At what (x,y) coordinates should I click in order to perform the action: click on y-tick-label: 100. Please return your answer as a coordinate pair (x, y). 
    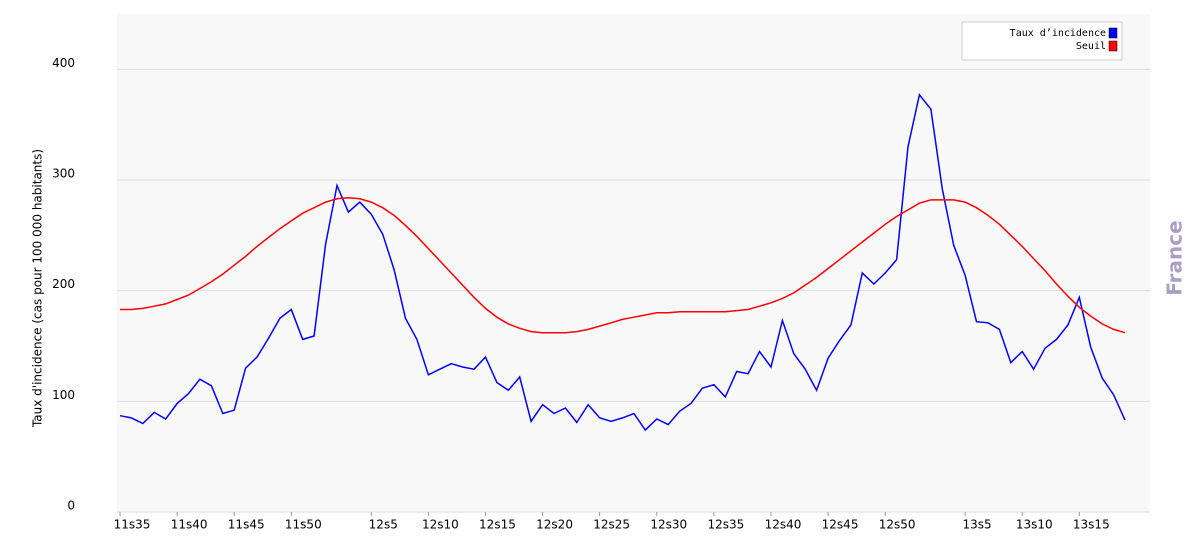
    Looking at the image, I should click on (63, 395).